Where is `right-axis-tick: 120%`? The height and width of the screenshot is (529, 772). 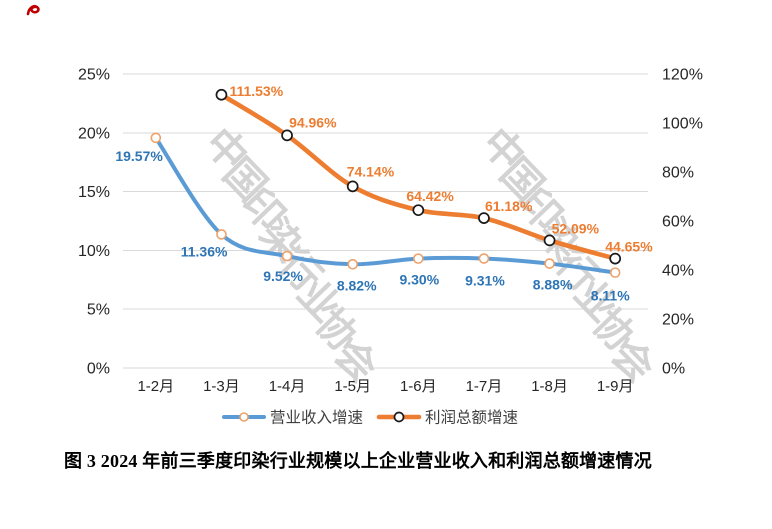 right-axis-tick: 120% is located at coordinates (682, 75).